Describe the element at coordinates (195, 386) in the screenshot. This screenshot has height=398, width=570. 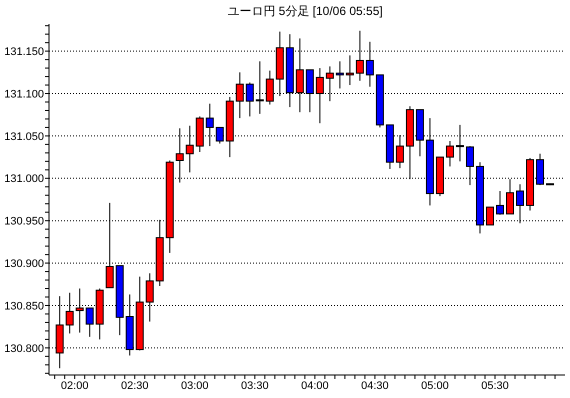
I see `x-tick-label: 03:00` at that location.